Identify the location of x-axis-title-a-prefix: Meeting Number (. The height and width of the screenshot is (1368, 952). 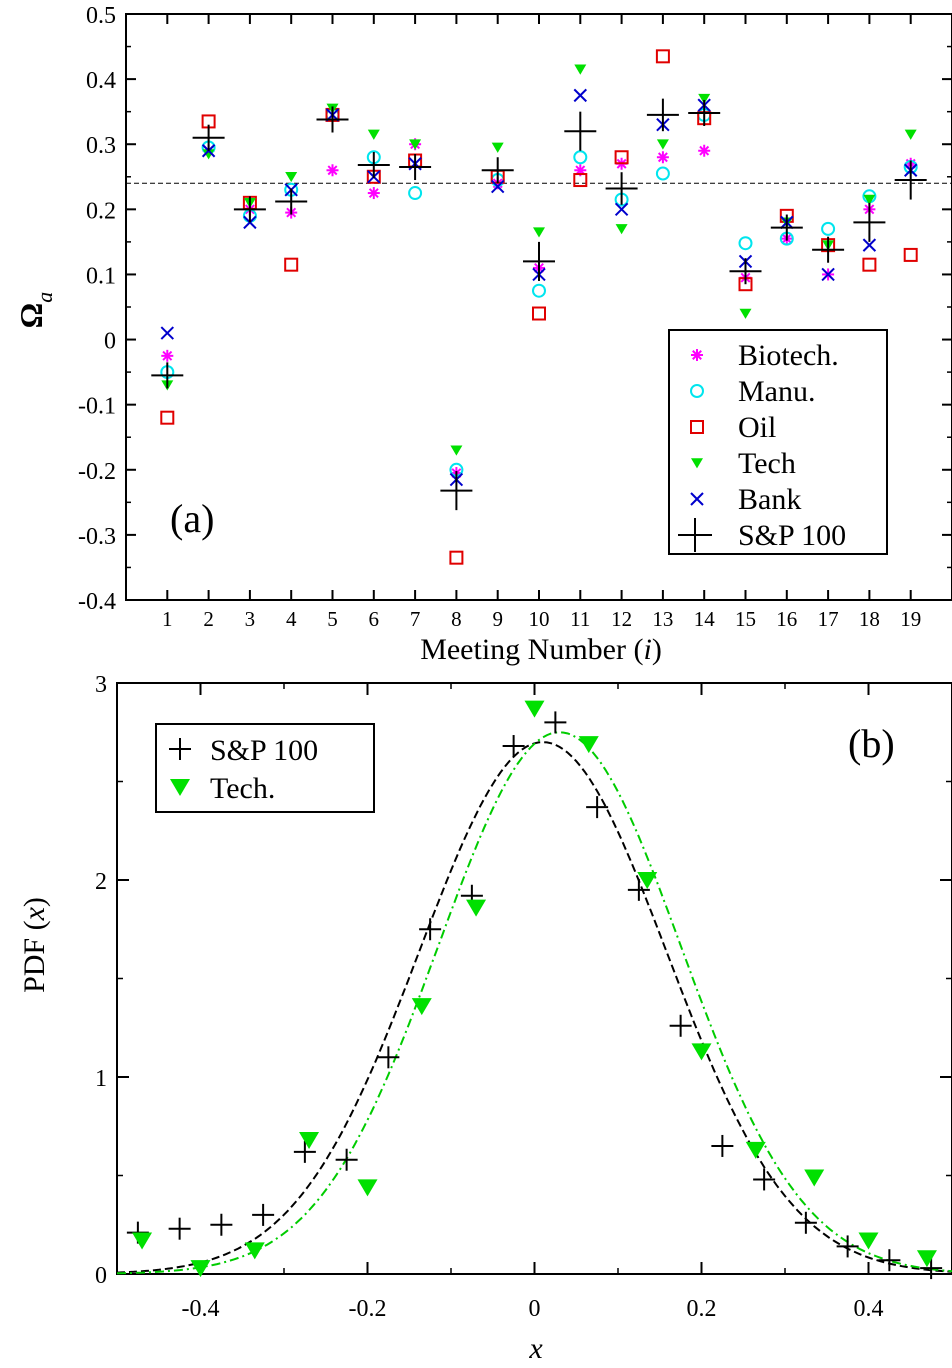
(531, 649).